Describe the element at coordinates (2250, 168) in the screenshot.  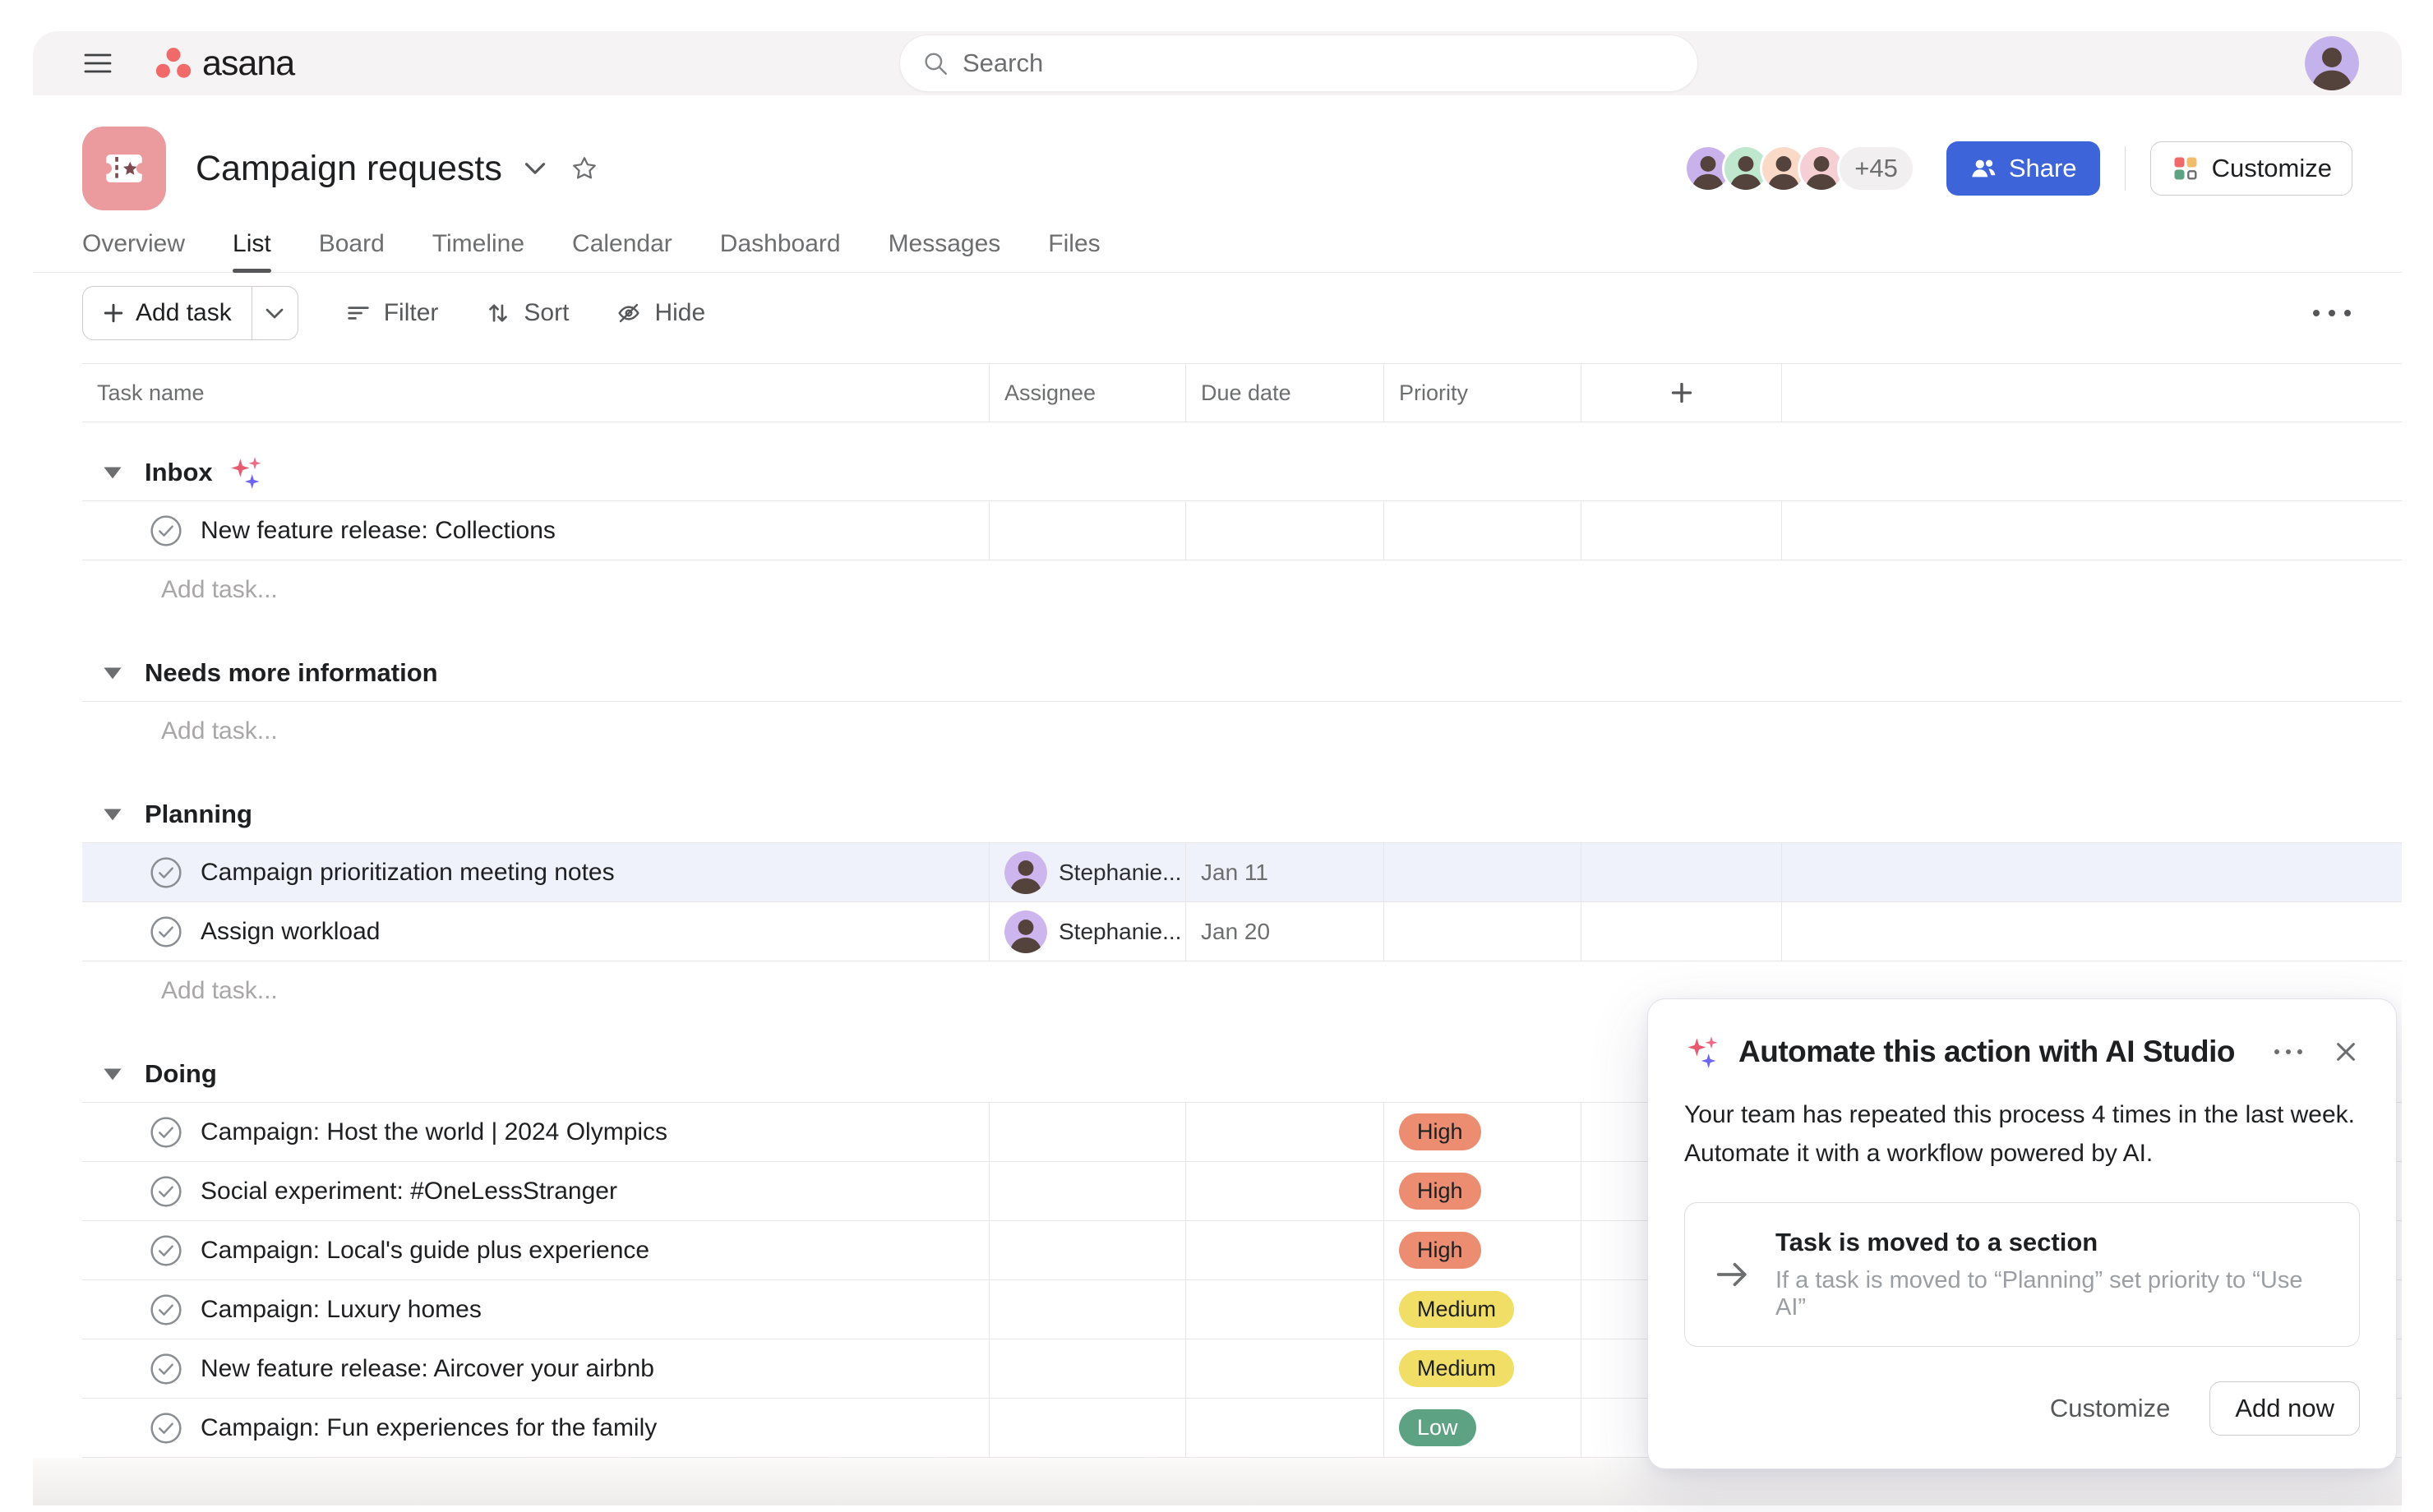
I see `customize-button: Customize` at that location.